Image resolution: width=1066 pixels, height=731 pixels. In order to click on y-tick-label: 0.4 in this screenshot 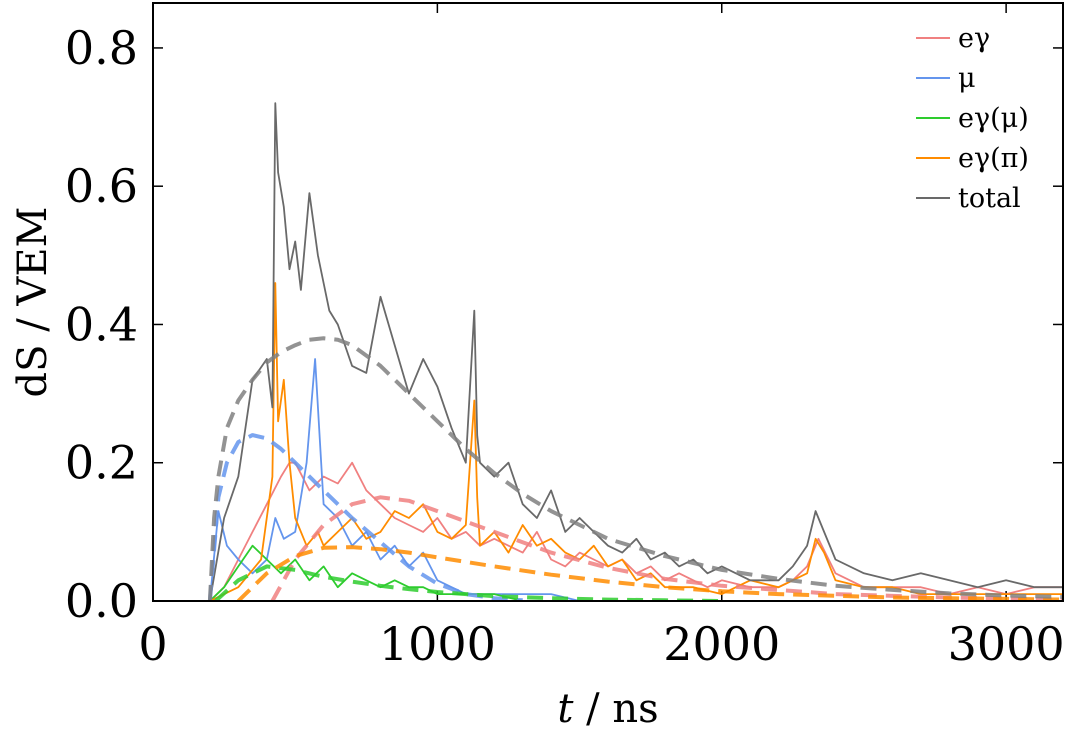, I will do `click(101, 324)`.